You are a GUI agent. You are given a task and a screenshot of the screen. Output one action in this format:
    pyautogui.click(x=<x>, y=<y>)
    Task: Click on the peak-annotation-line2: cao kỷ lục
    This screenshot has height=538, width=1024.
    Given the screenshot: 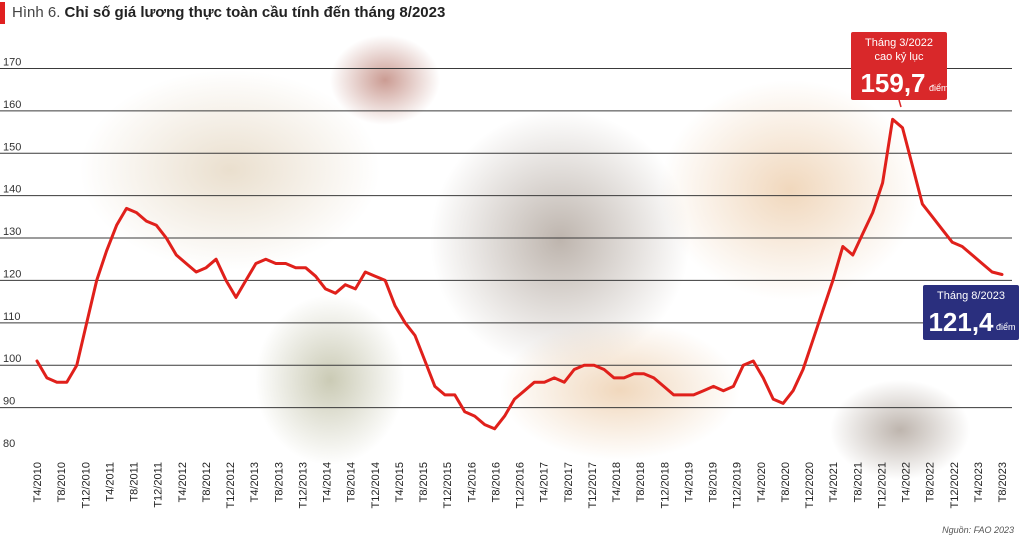 What is the action you would take?
    pyautogui.click(x=899, y=57)
    